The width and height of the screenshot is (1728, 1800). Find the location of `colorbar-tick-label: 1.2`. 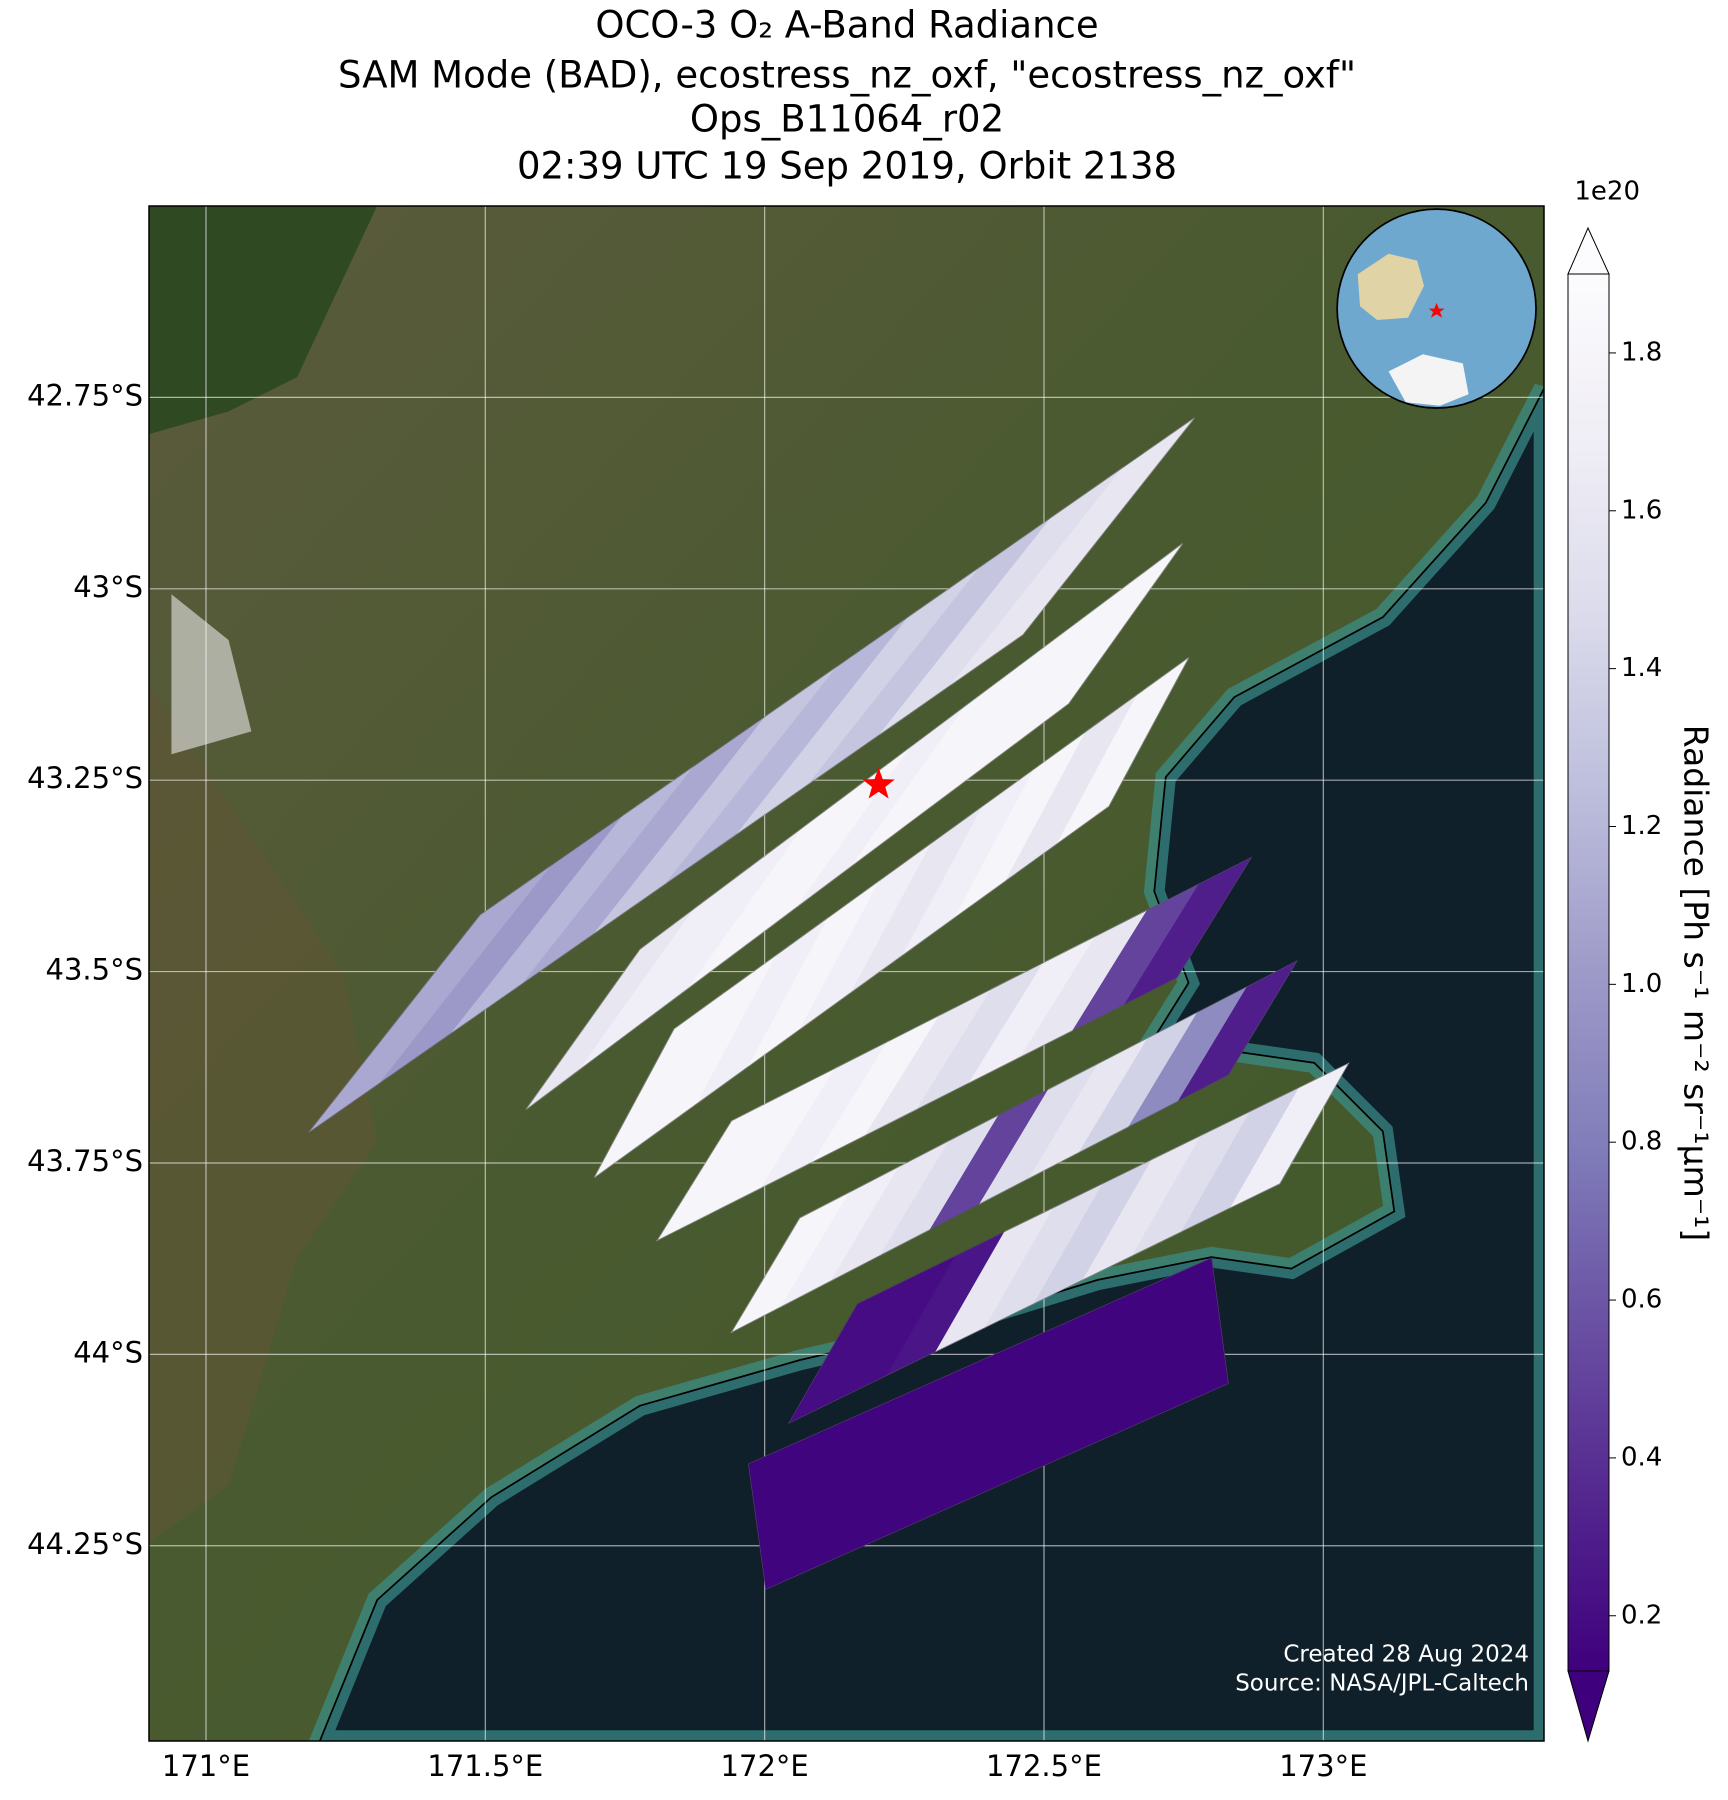

colorbar-tick-label: 1.2 is located at coordinates (1641, 826).